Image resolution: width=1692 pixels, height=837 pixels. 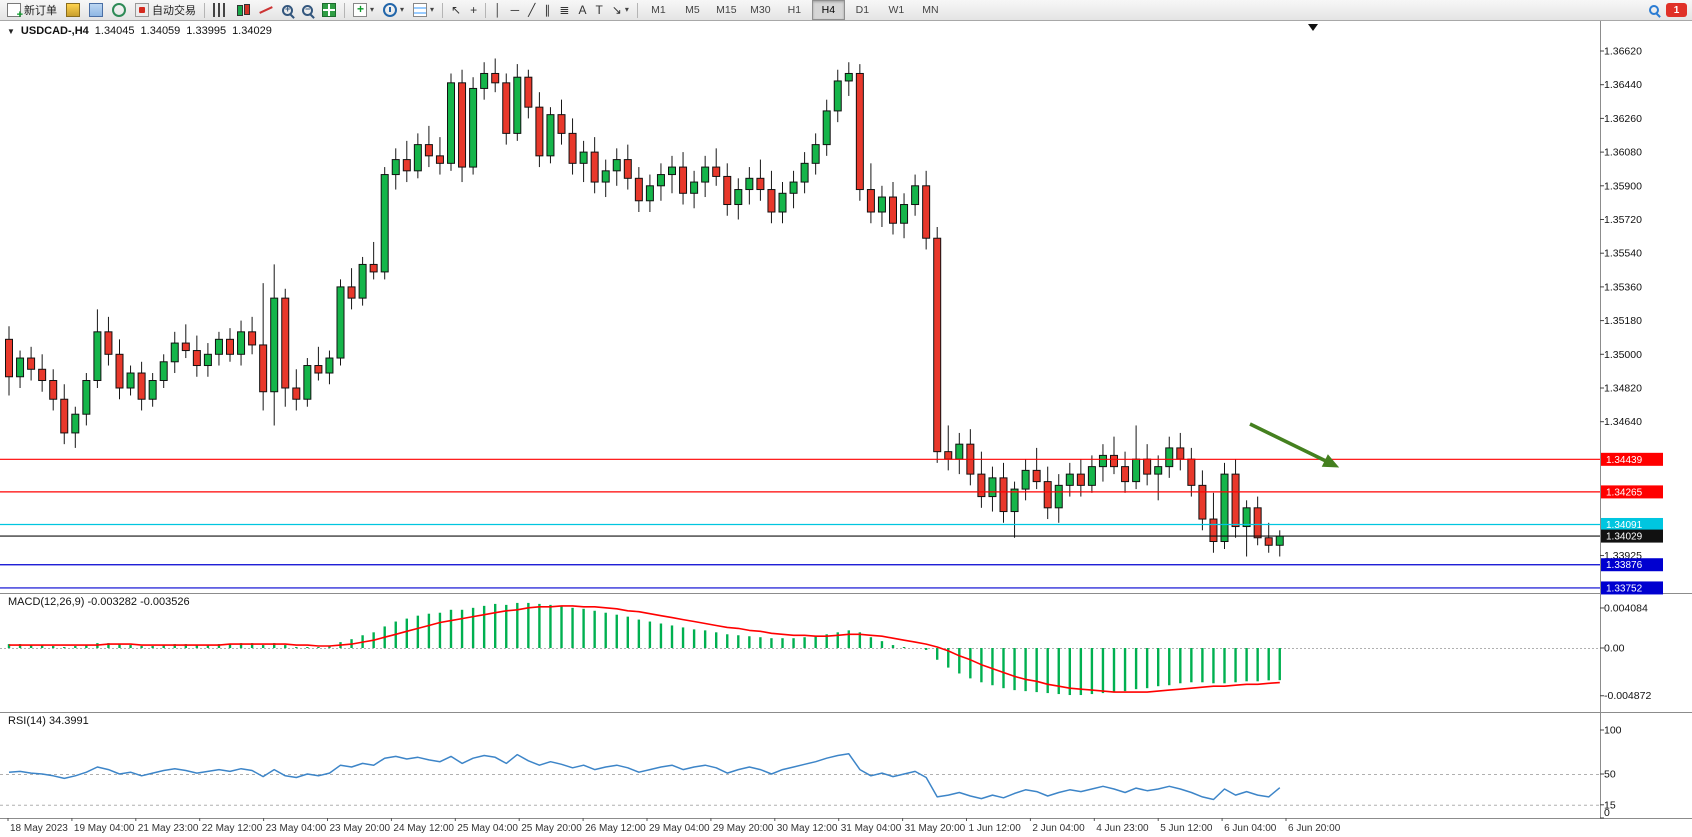 What do you see at coordinates (1607, 813) in the screenshot?
I see `rsi-axis-label: 0` at bounding box center [1607, 813].